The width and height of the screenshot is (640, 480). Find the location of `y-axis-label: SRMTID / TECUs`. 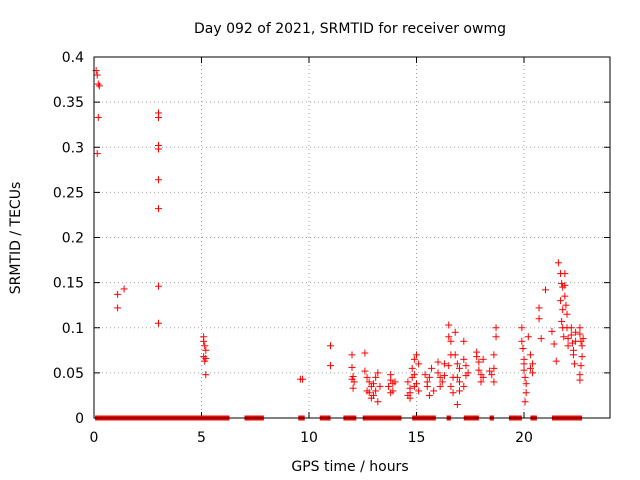

y-axis-label: SRMTID / TECUs is located at coordinates (16, 238).